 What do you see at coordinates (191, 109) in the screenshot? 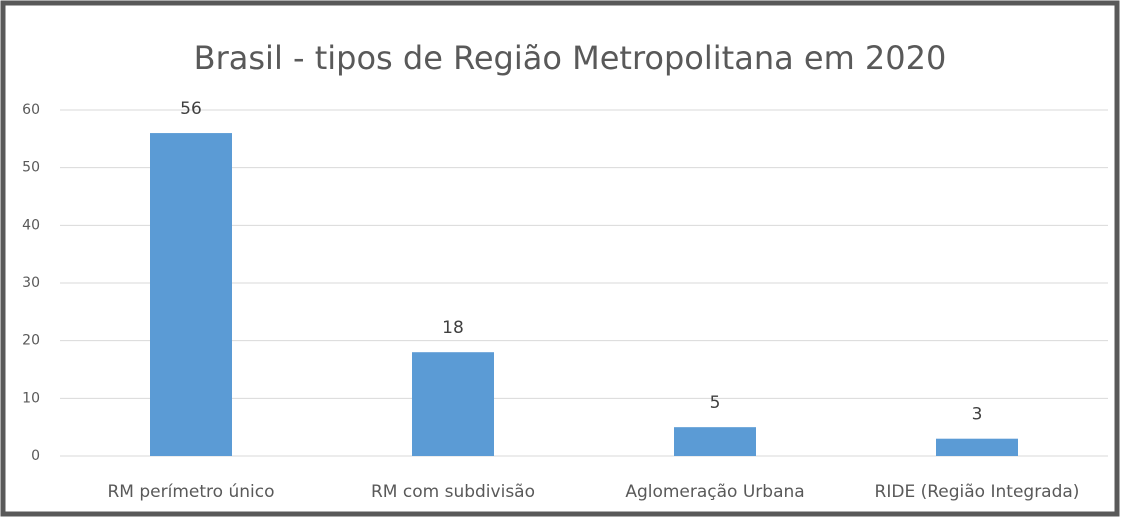
I see `data-label: 56` at bounding box center [191, 109].